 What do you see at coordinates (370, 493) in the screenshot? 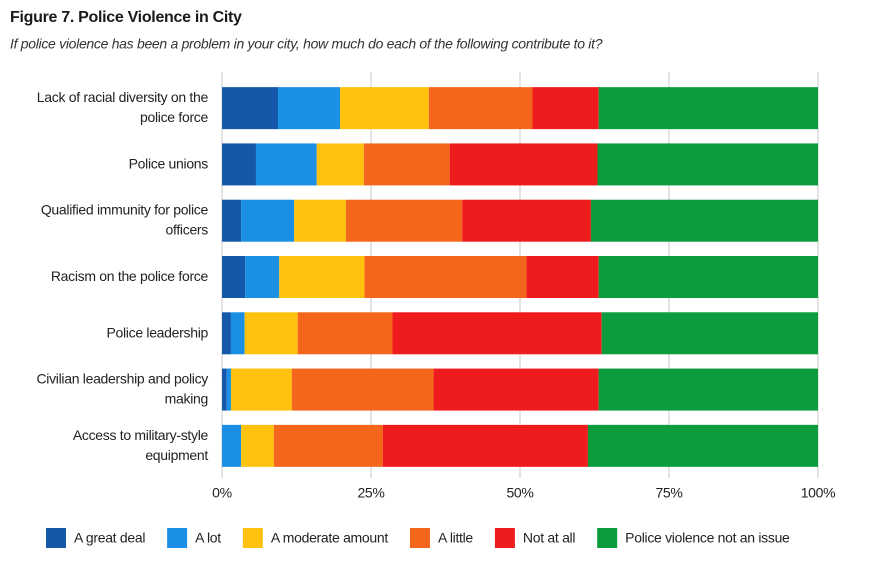
I see `x-tick-label: 25%` at bounding box center [370, 493].